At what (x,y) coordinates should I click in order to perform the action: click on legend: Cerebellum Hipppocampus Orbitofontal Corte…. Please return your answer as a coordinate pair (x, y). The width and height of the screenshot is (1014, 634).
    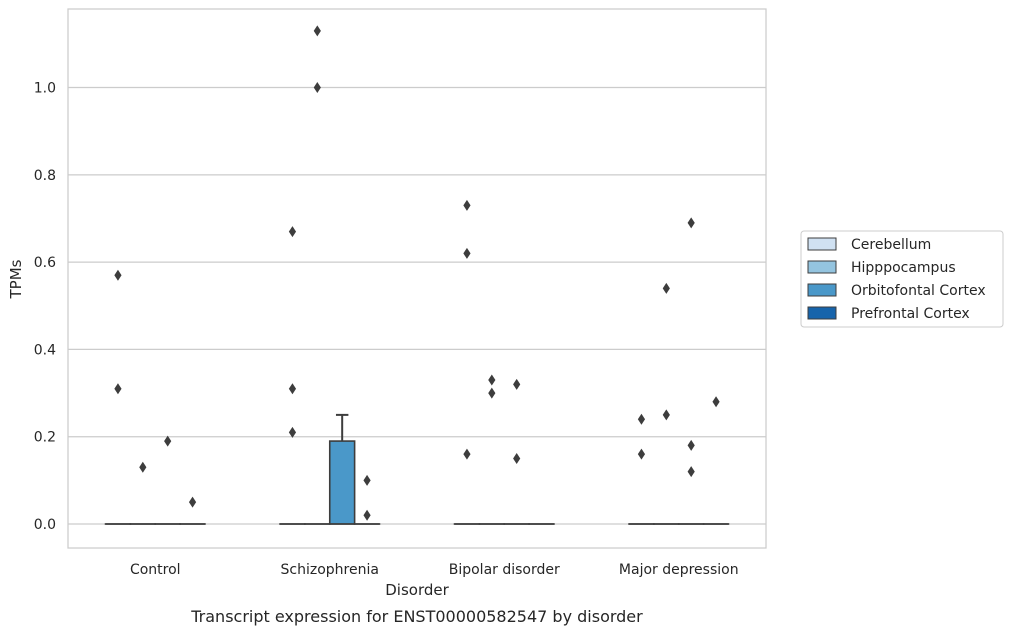
    Looking at the image, I should click on (902, 279).